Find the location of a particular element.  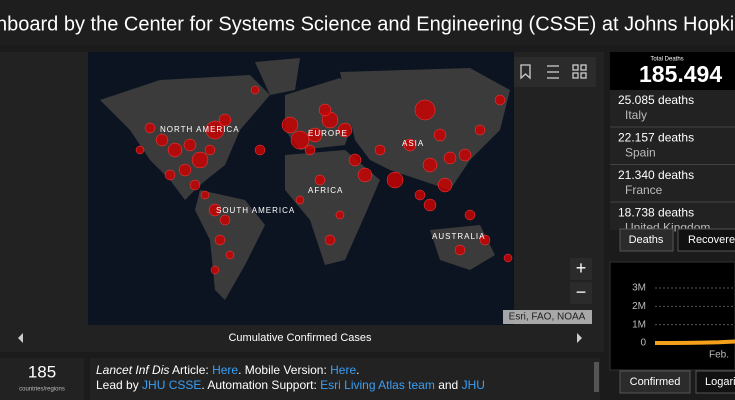

zoom-in: + is located at coordinates (581, 268).